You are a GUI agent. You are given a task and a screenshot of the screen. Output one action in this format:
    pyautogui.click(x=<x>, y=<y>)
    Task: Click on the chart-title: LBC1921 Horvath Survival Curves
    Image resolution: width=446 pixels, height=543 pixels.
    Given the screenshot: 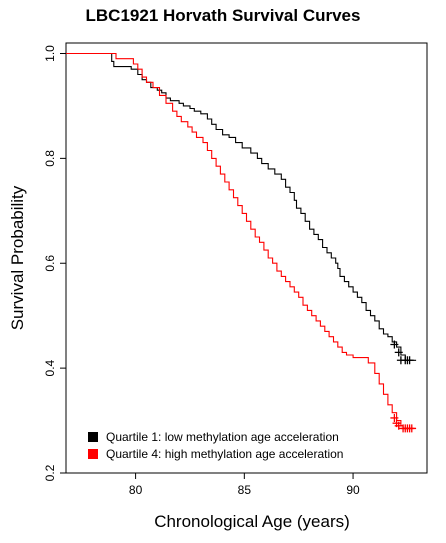 What is the action you would take?
    pyautogui.click(x=223, y=15)
    